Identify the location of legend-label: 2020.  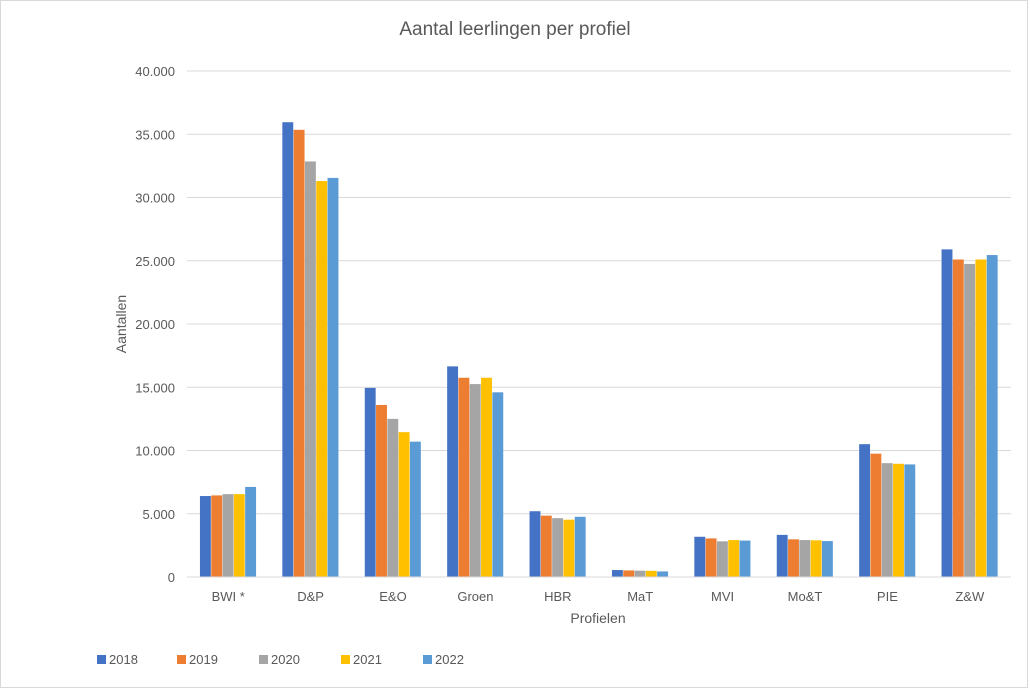
(285, 659).